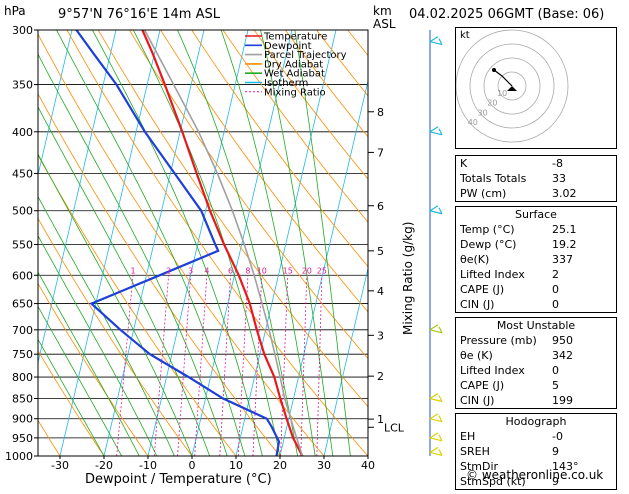 The image size is (629, 494). What do you see at coordinates (473, 122) in the screenshot?
I see `hodograph-ring-label: 40` at bounding box center [473, 122].